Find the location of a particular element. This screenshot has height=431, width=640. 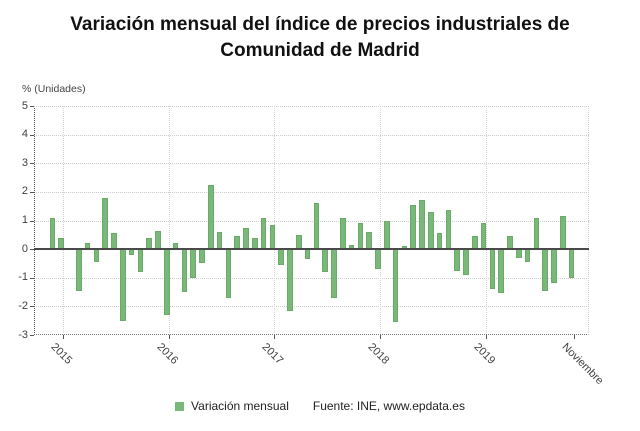

x-axis-line is located at coordinates (311, 334).